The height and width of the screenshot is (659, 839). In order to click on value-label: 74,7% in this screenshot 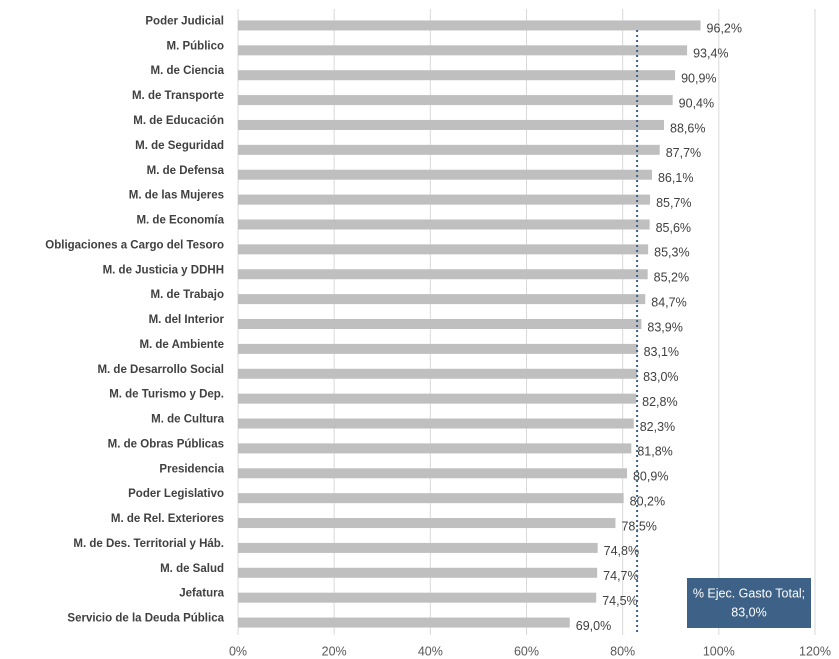, I will do `click(620, 576)`.